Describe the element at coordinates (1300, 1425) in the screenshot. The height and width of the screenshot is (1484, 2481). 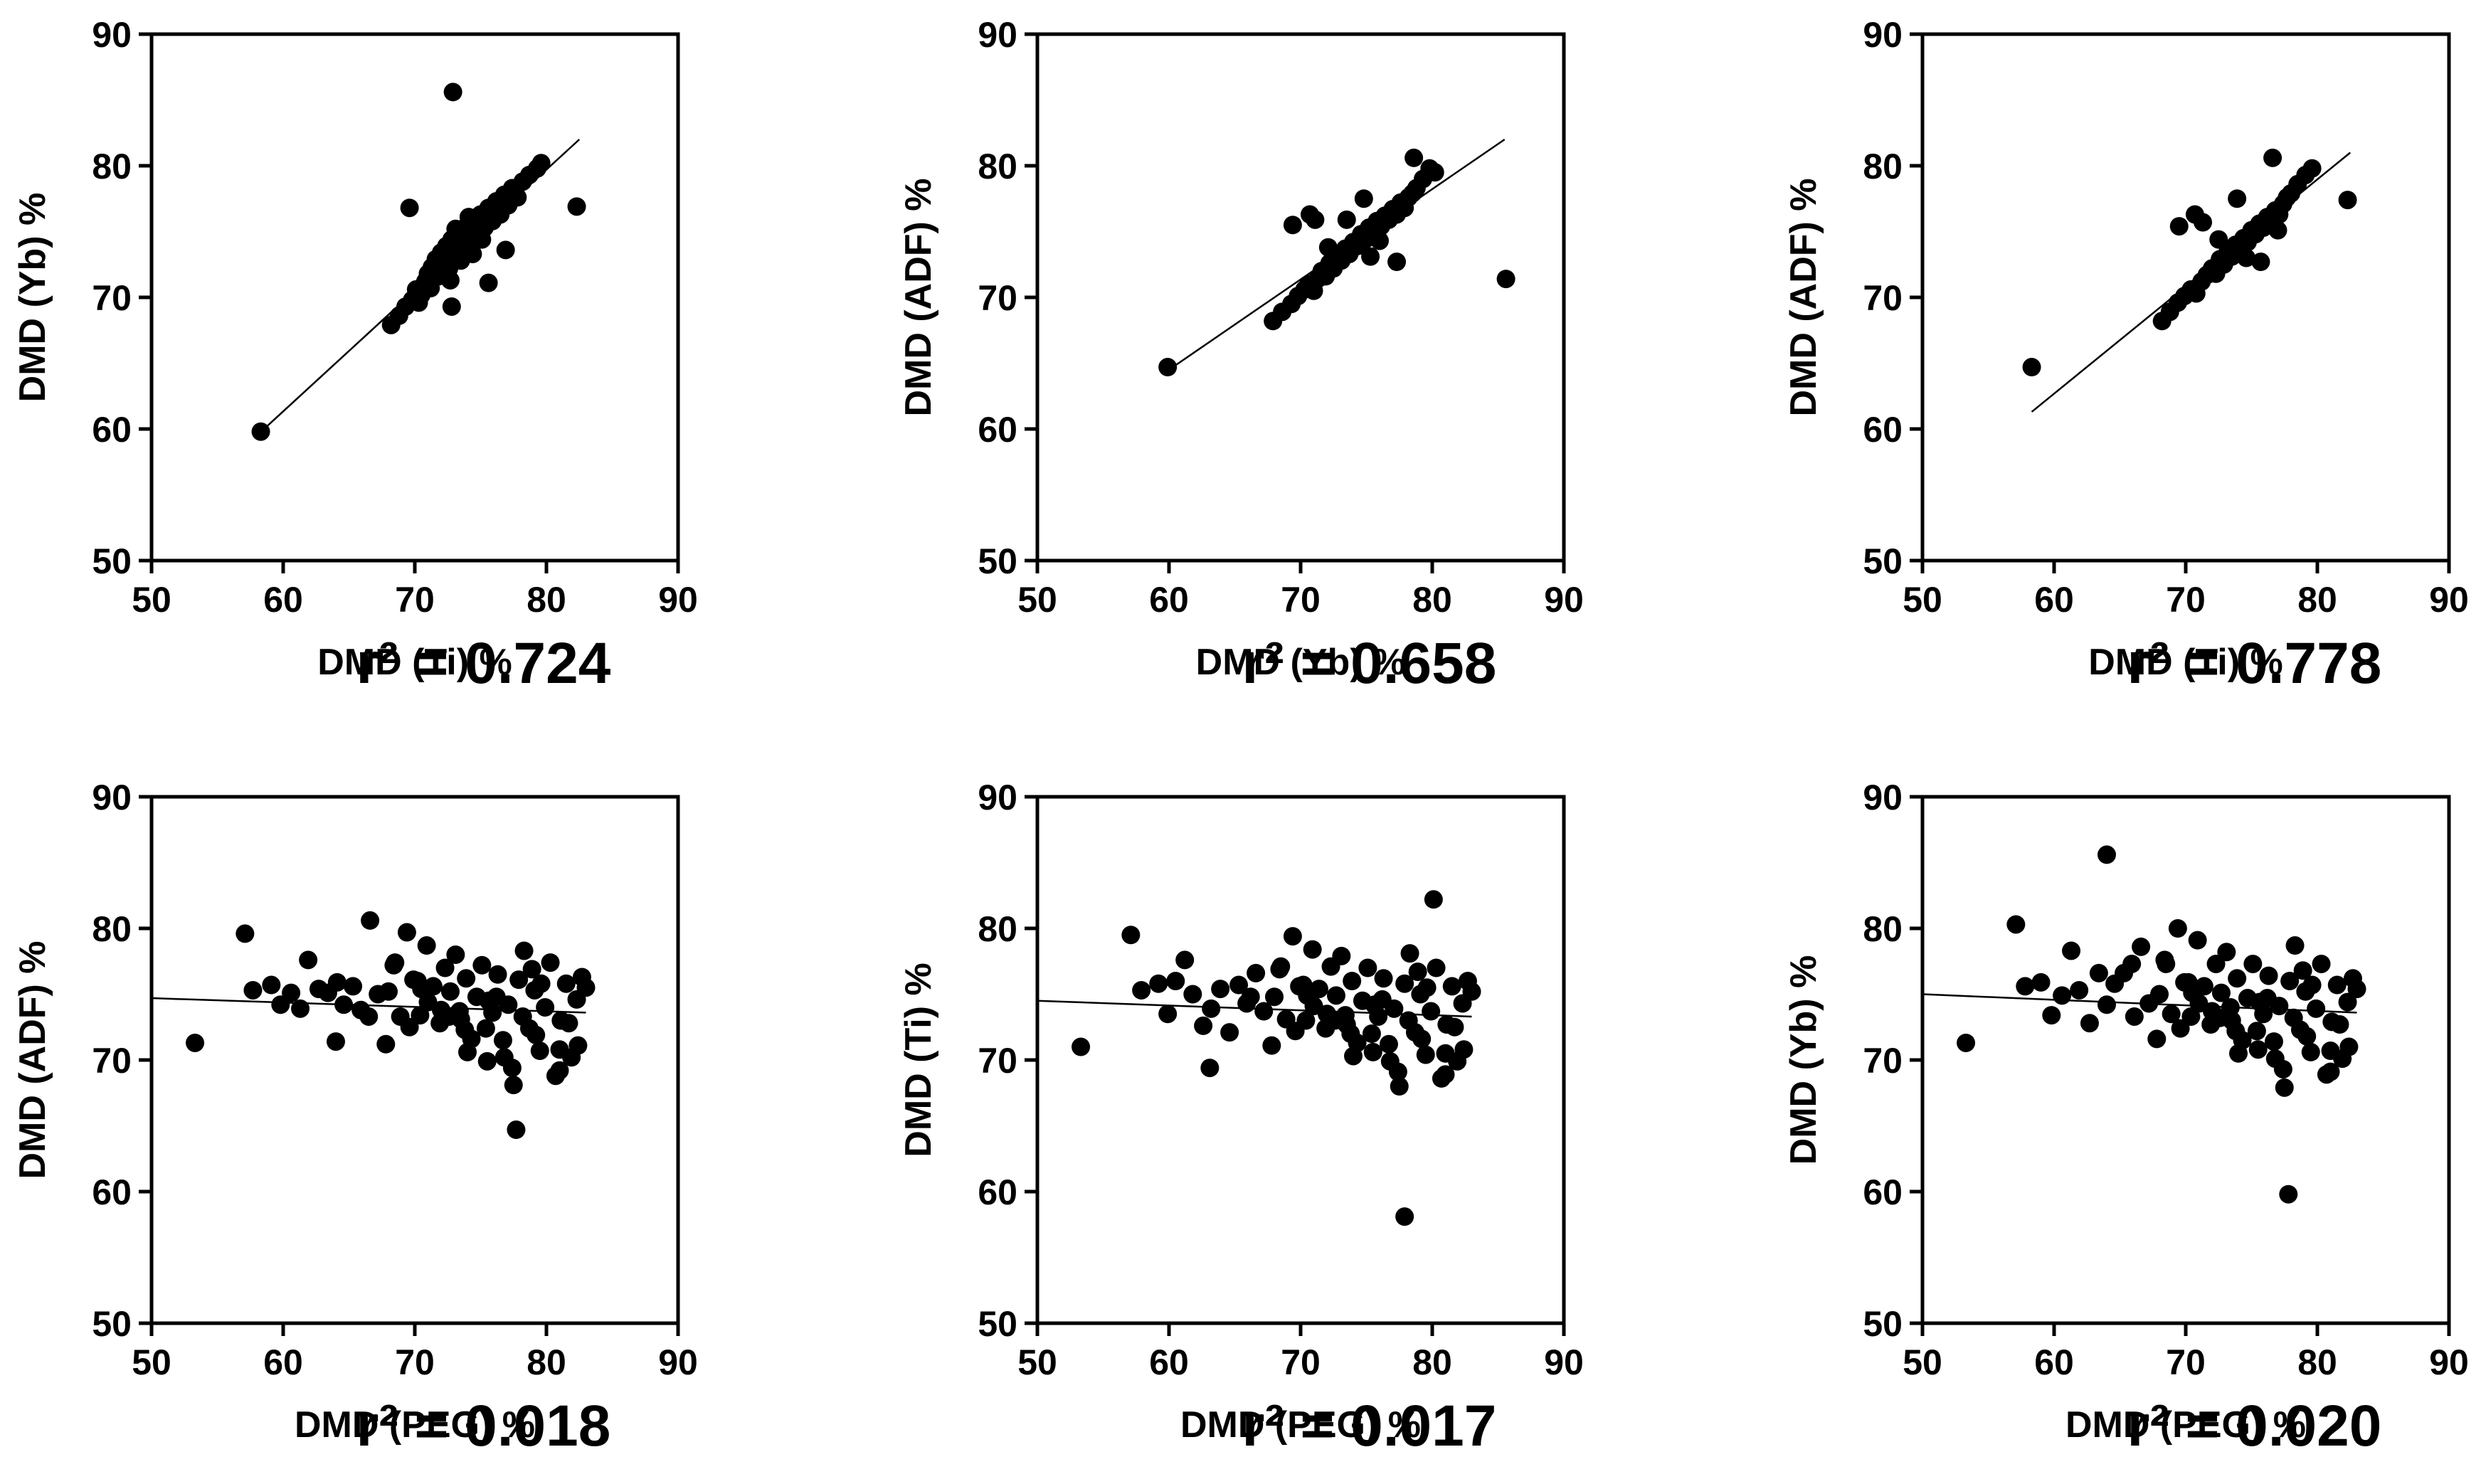
I see `x-axis-label: DMD (PEG) %` at that location.